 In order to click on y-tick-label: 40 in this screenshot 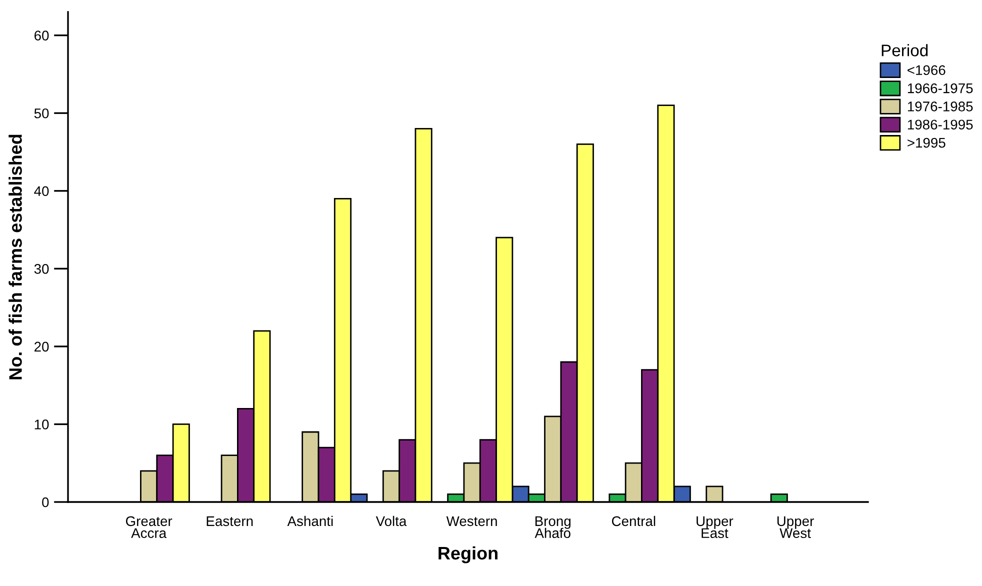, I will do `click(41, 191)`.